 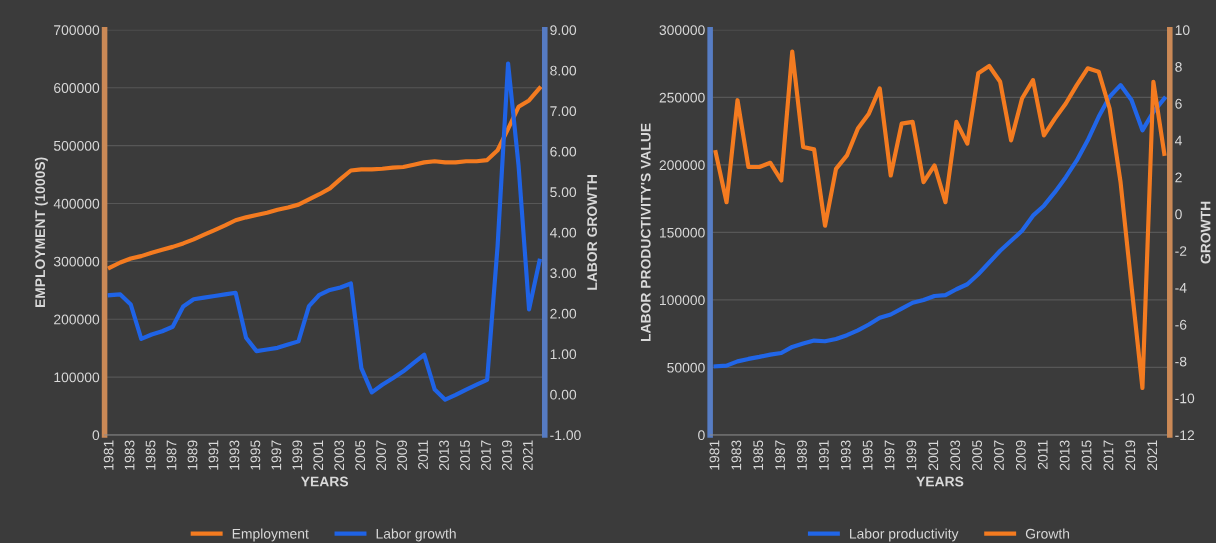 What do you see at coordinates (645, 232) in the screenshot?
I see `y-axis-title: LABOR PRODUCTIVITY'S VALUE` at bounding box center [645, 232].